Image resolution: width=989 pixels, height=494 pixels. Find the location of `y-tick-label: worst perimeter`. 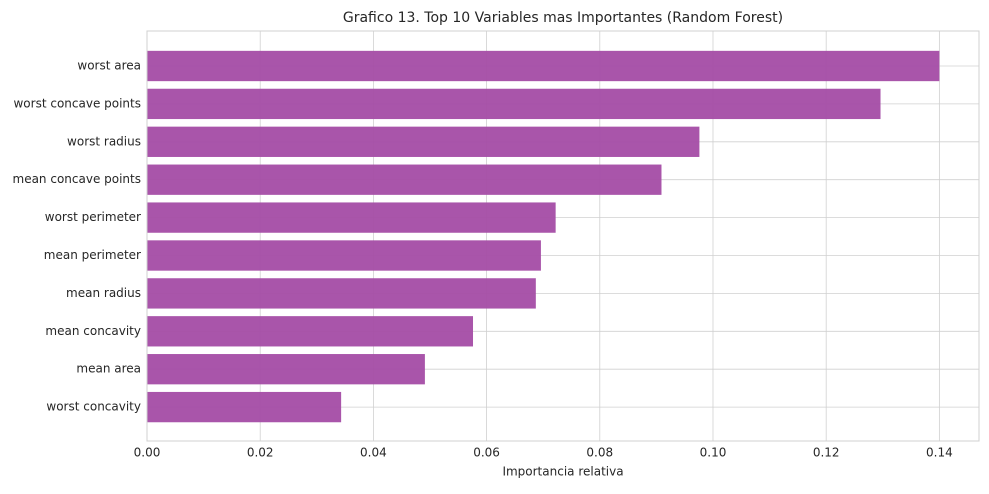

y-tick-label: worst perimeter is located at coordinates (93, 217).